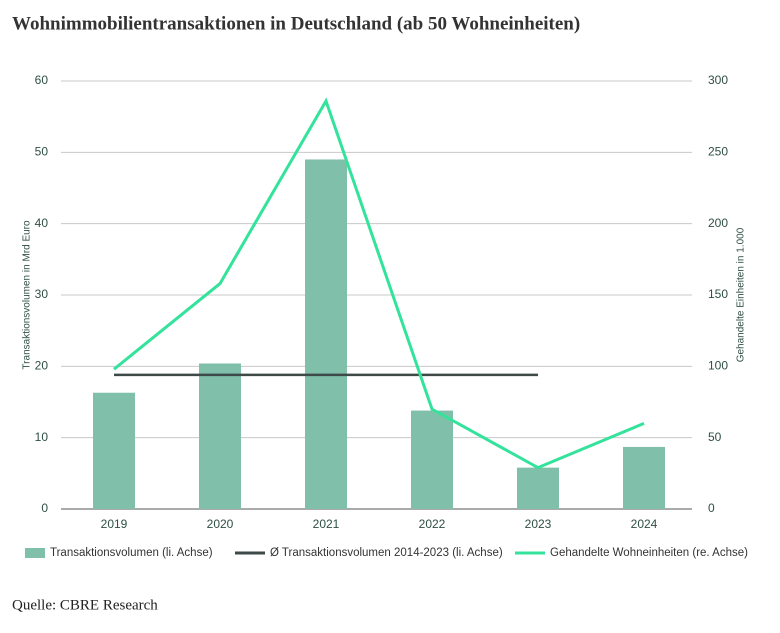 The height and width of the screenshot is (633, 780). Describe the element at coordinates (85, 605) in the screenshot. I see `source: Quelle: CBRE Research` at that location.